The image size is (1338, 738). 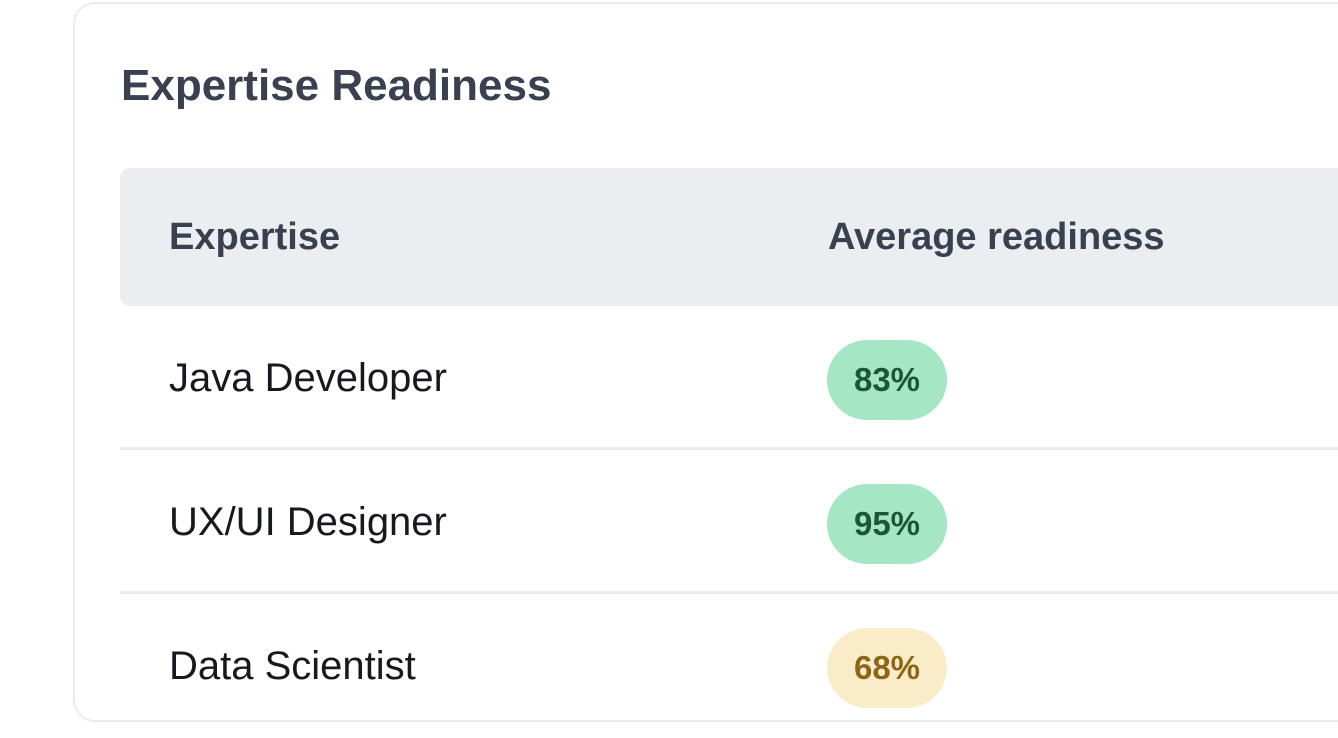 I want to click on readiness-badge: 68%, so click(x=887, y=668).